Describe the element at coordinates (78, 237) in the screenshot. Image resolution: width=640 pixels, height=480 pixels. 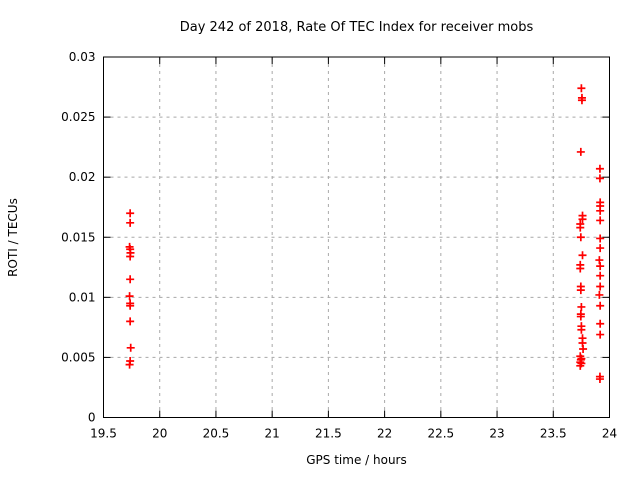
I see `y-tick-label: 0.015` at that location.